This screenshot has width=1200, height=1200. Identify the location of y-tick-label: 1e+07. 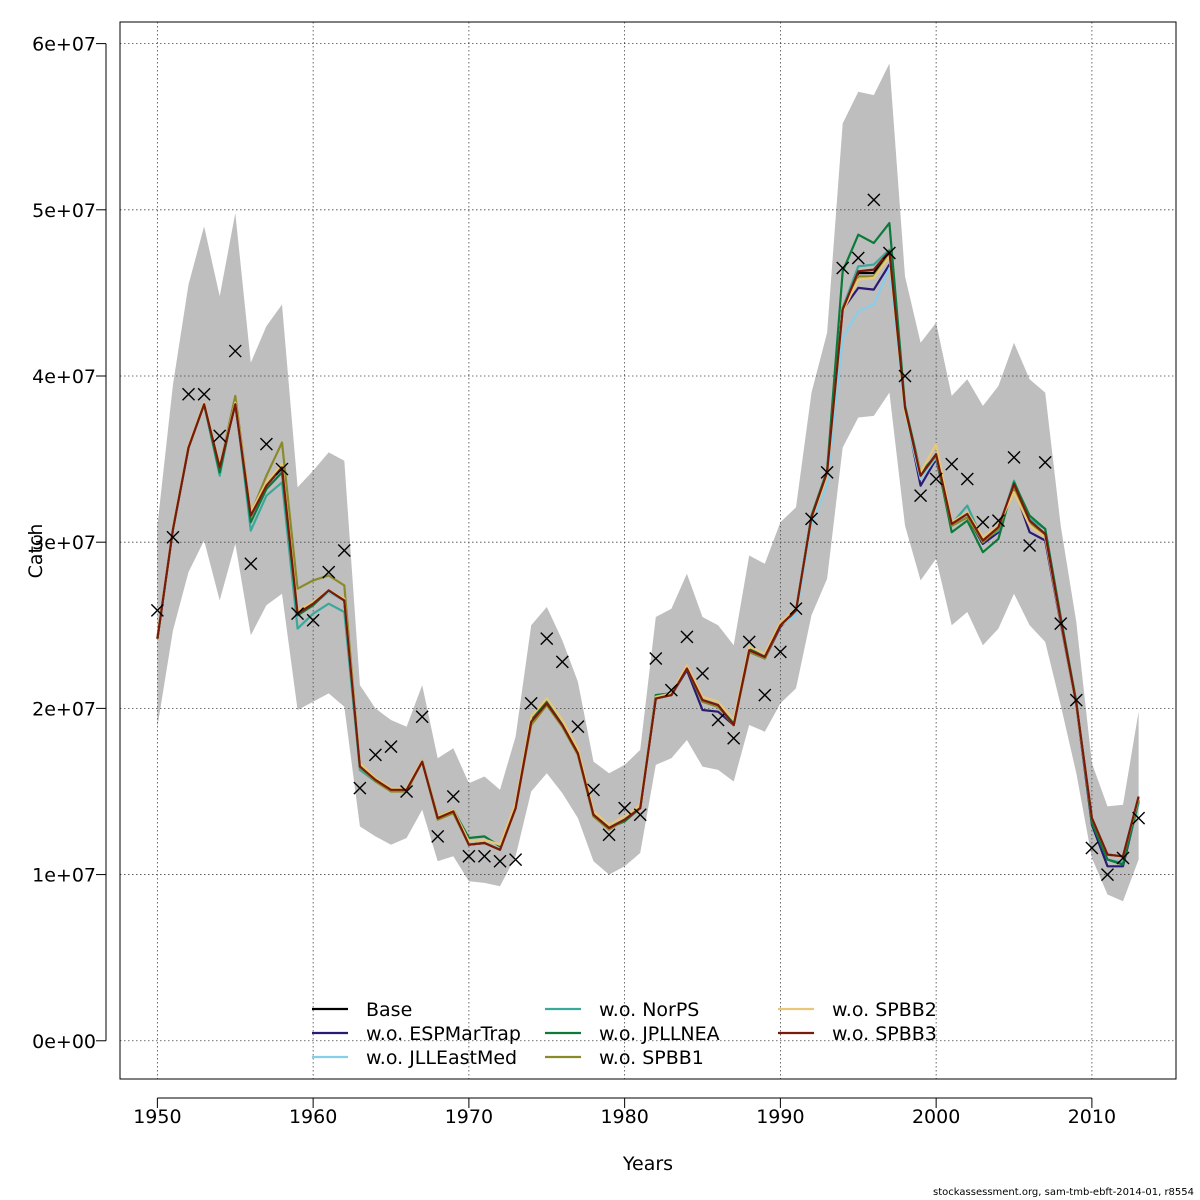
(64, 876).